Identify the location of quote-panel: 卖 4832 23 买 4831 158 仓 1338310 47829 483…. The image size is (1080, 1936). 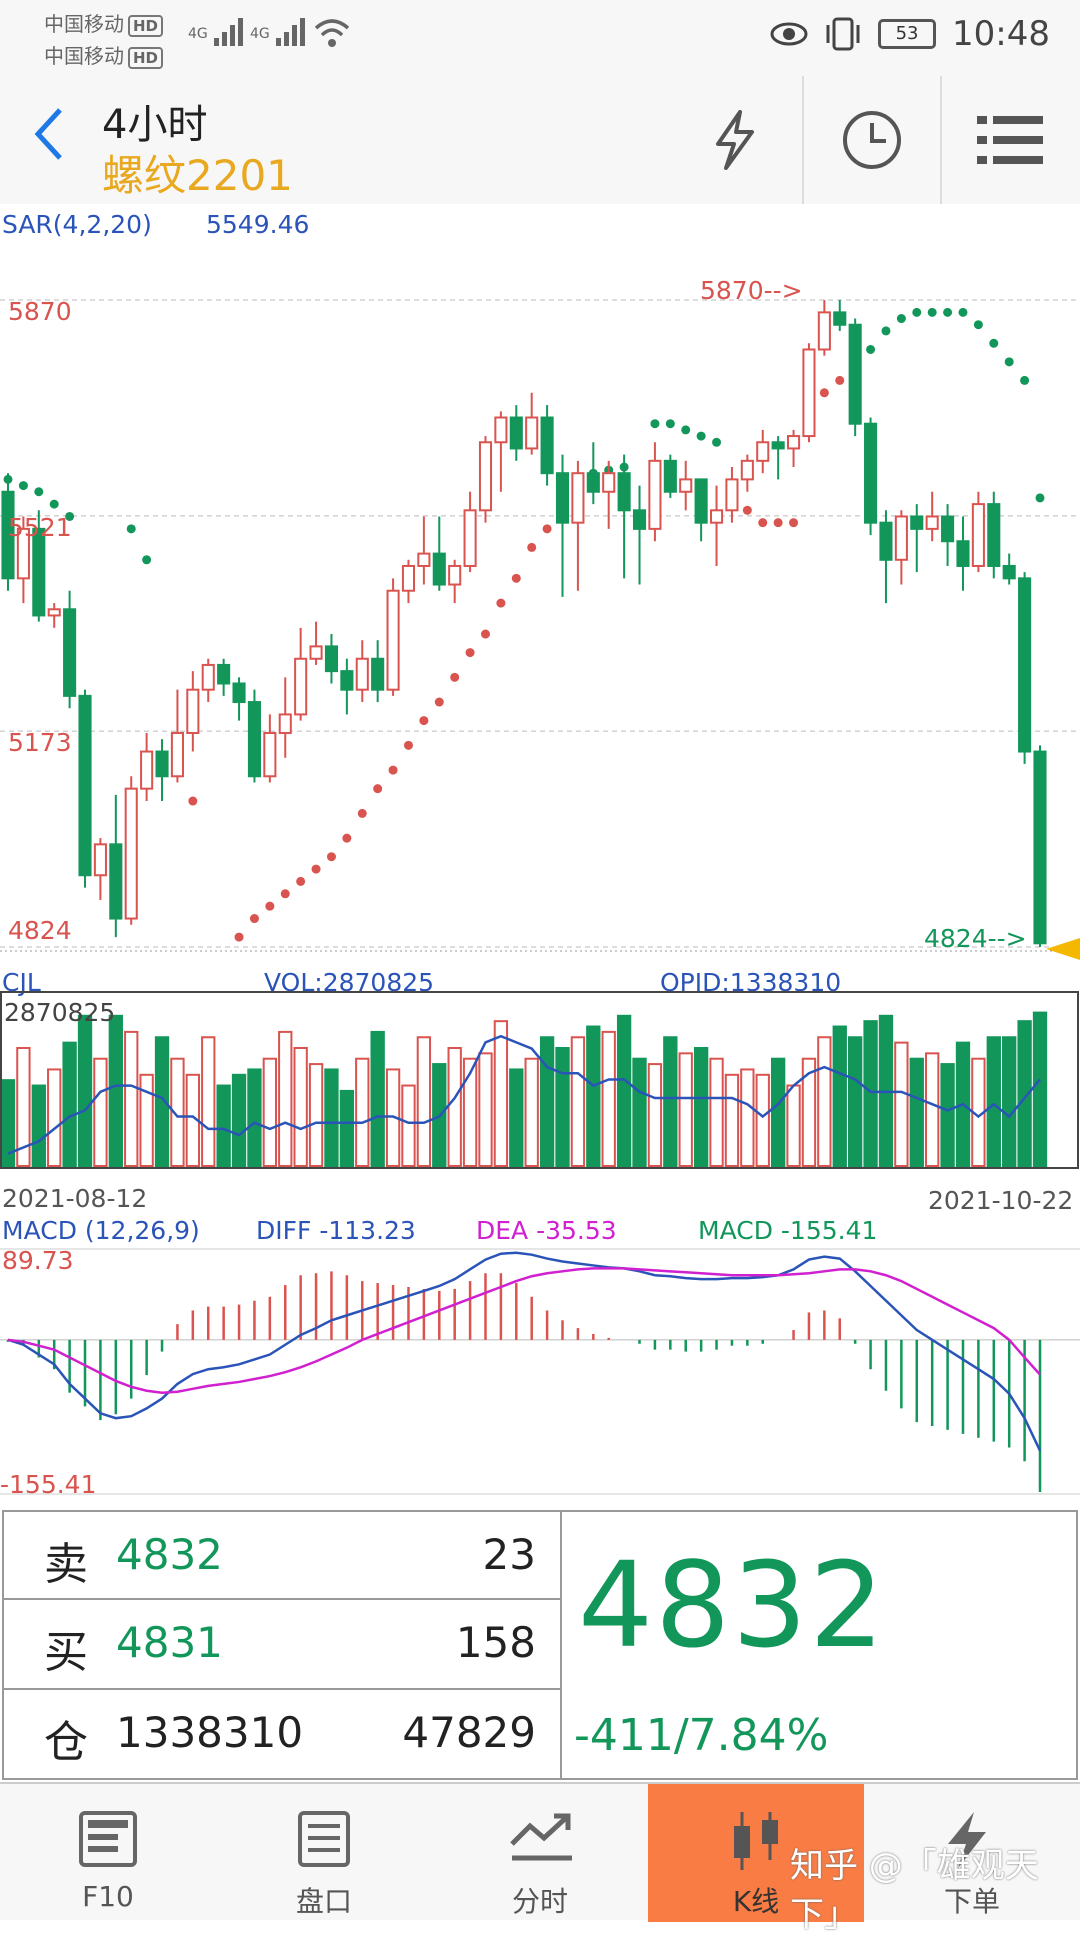
(540, 1645).